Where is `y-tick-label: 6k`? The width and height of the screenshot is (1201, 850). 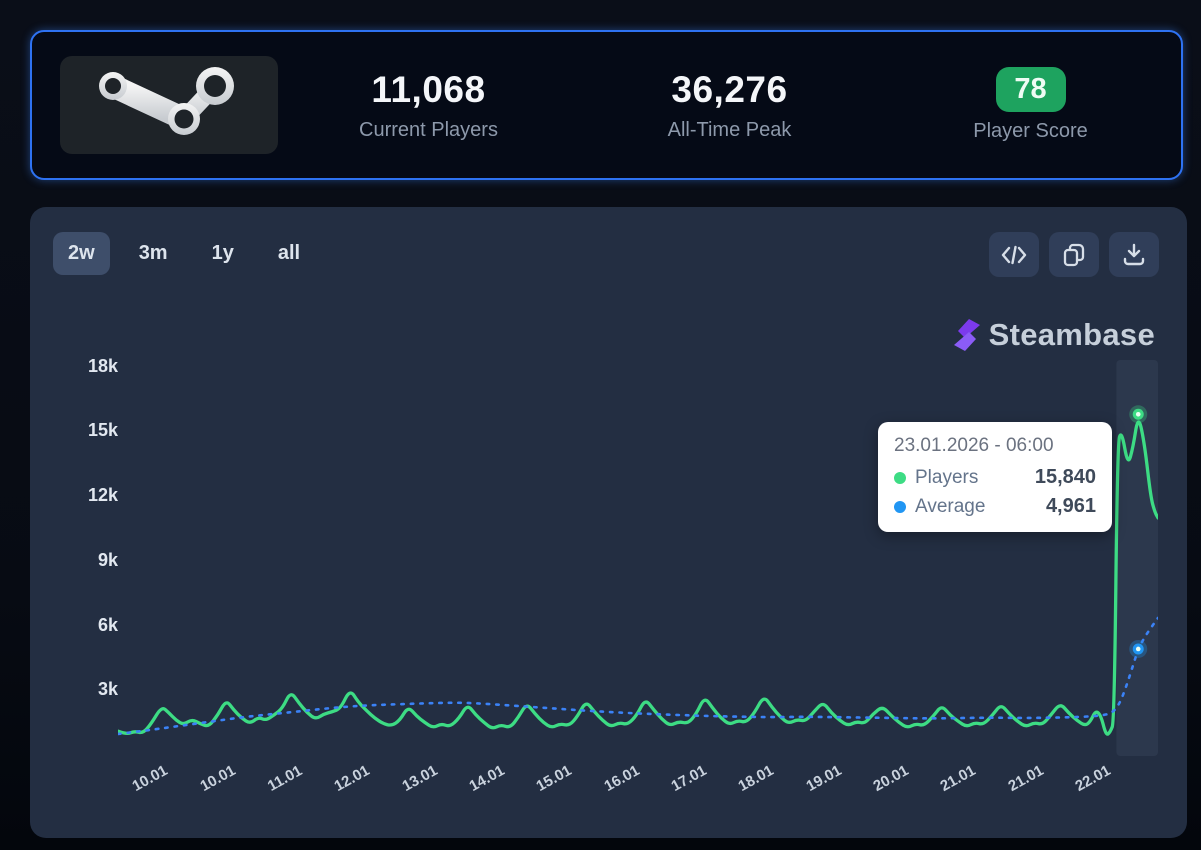 y-tick-label: 6k is located at coordinates (107, 624).